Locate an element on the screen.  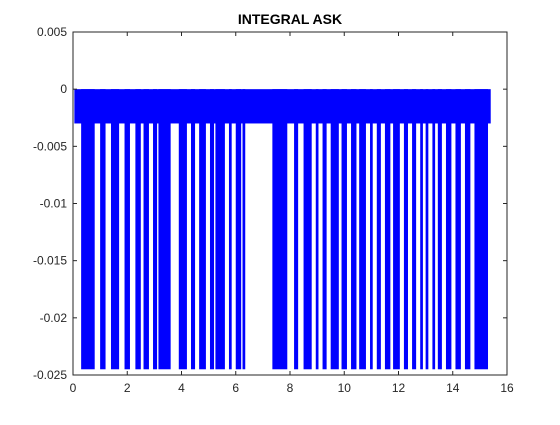
y-tick-label: -0.01 is located at coordinates (54, 204).